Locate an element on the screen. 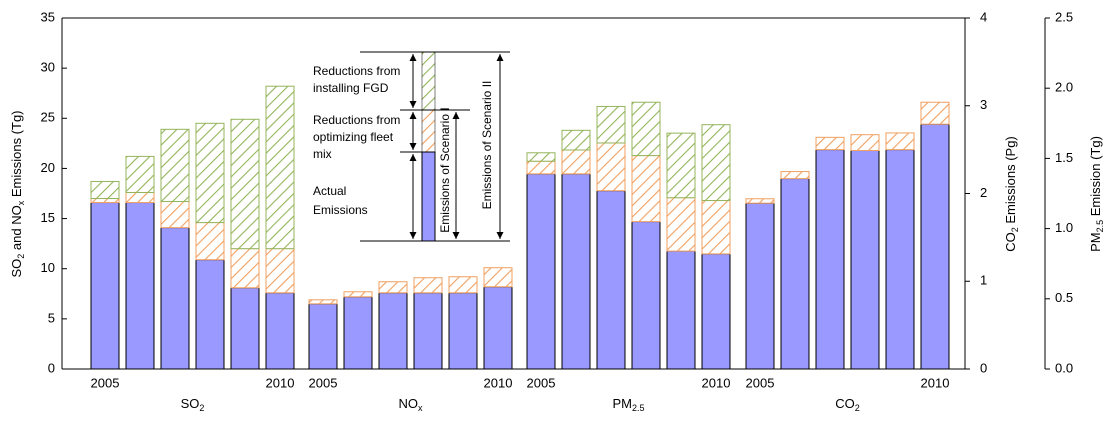 The height and width of the screenshot is (435, 1111). tick-label: 1.5 is located at coordinates (1064, 157).